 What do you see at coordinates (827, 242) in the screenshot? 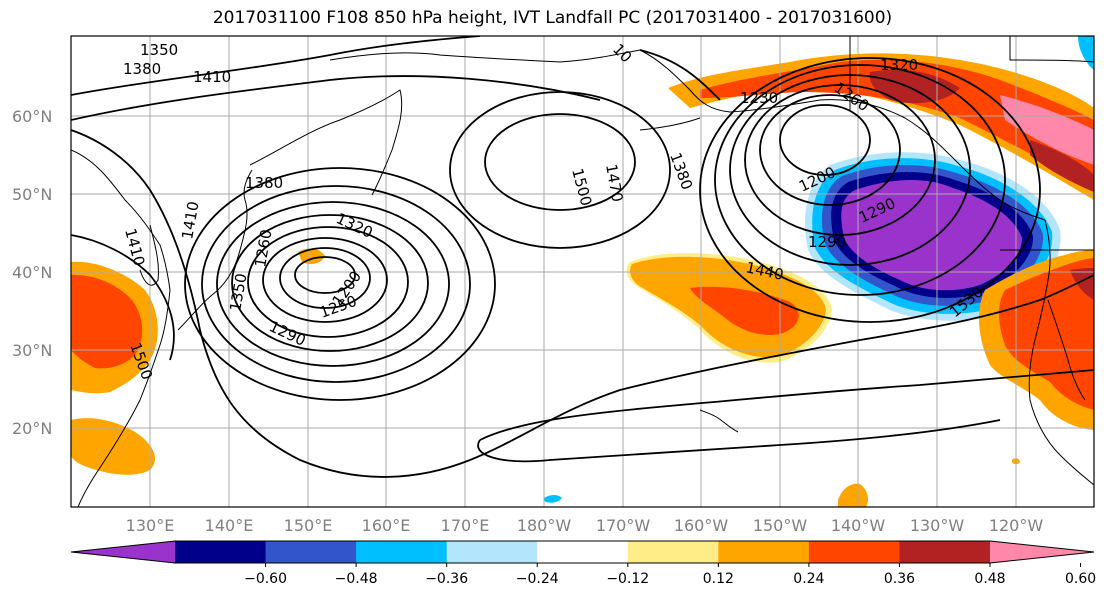
I see `contour-label-1350-gulf: 1290` at bounding box center [827, 242].